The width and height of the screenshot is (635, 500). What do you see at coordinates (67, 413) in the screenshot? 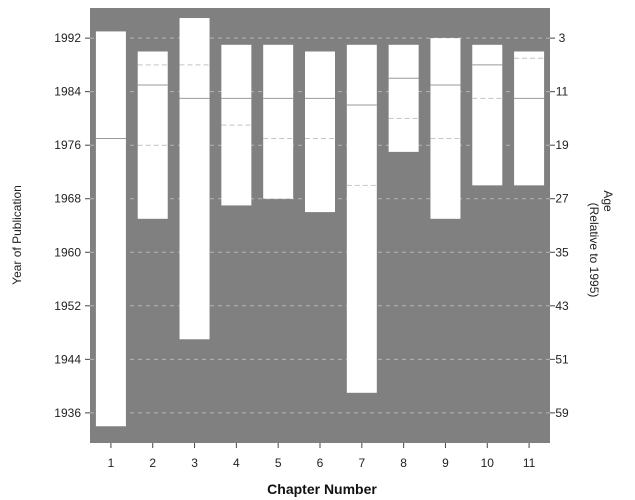
I see `y-tick-label: 1936` at bounding box center [67, 413].